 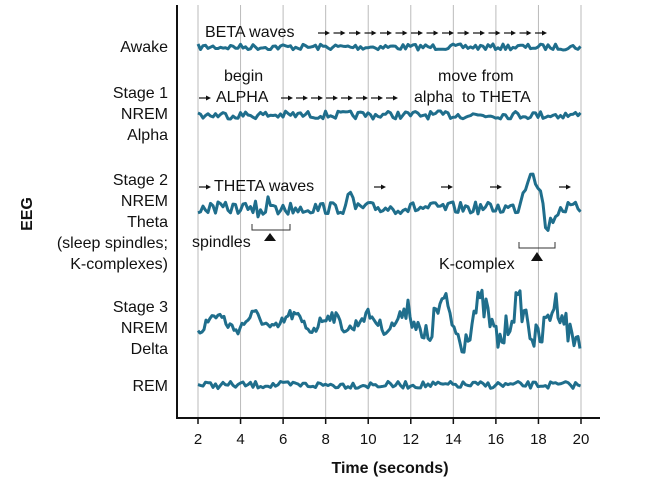 What do you see at coordinates (538, 439) in the screenshot?
I see `x-tick-label: 18` at bounding box center [538, 439].